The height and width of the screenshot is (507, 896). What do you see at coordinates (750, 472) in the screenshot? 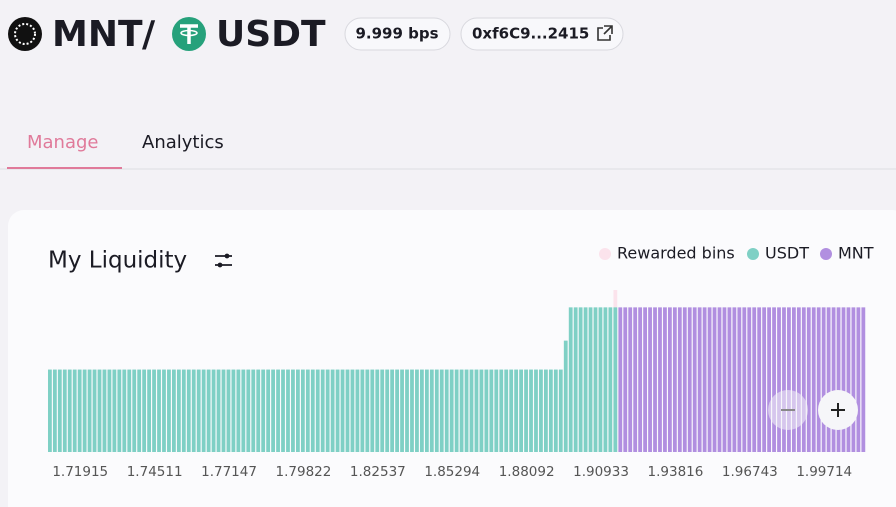
I see `x-tick-label: 1.96743` at bounding box center [750, 472].